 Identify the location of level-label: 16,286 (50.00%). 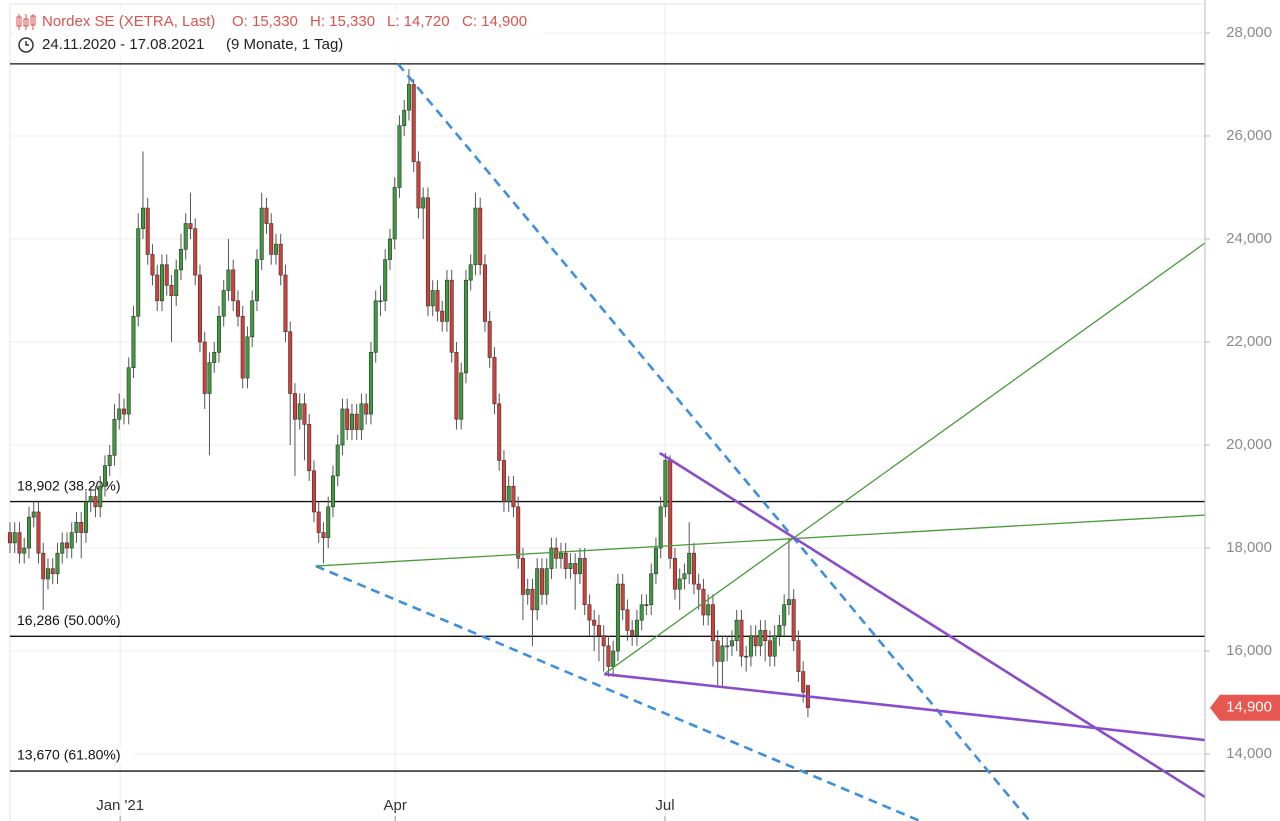
(69, 620).